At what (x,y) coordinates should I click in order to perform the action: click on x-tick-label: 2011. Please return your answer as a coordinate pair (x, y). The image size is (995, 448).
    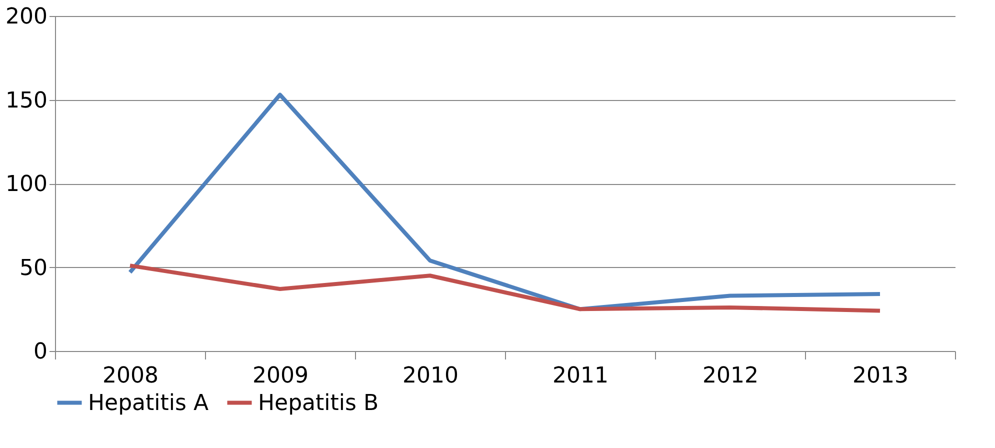
    Looking at the image, I should click on (580, 376).